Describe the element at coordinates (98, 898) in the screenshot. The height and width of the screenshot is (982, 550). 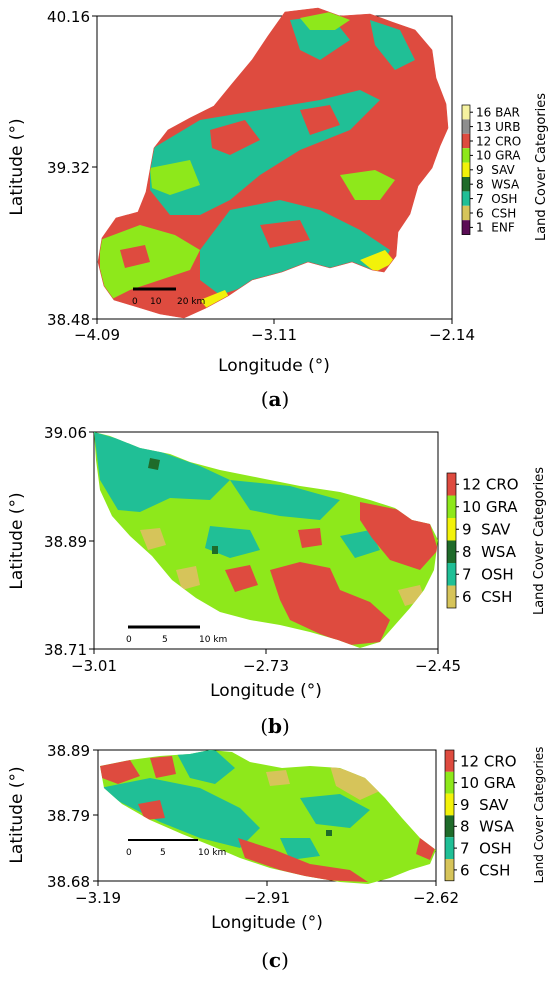
I see `x-tick-left: −3.19` at that location.